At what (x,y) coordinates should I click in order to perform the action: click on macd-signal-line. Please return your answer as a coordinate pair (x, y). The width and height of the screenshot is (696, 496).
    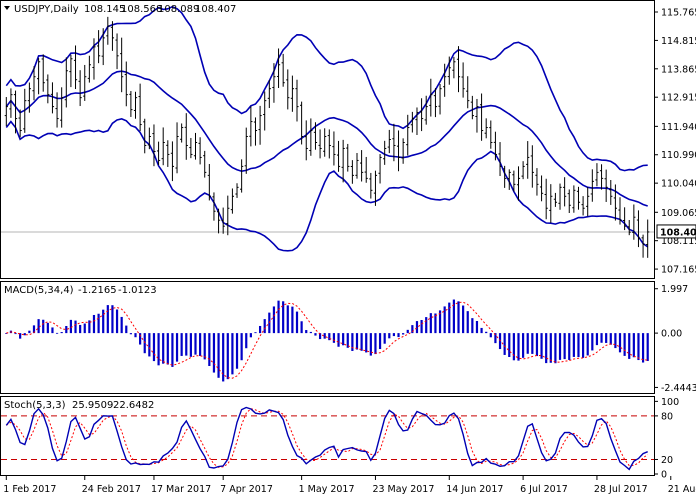
    Looking at the image, I should click on (327, 340).